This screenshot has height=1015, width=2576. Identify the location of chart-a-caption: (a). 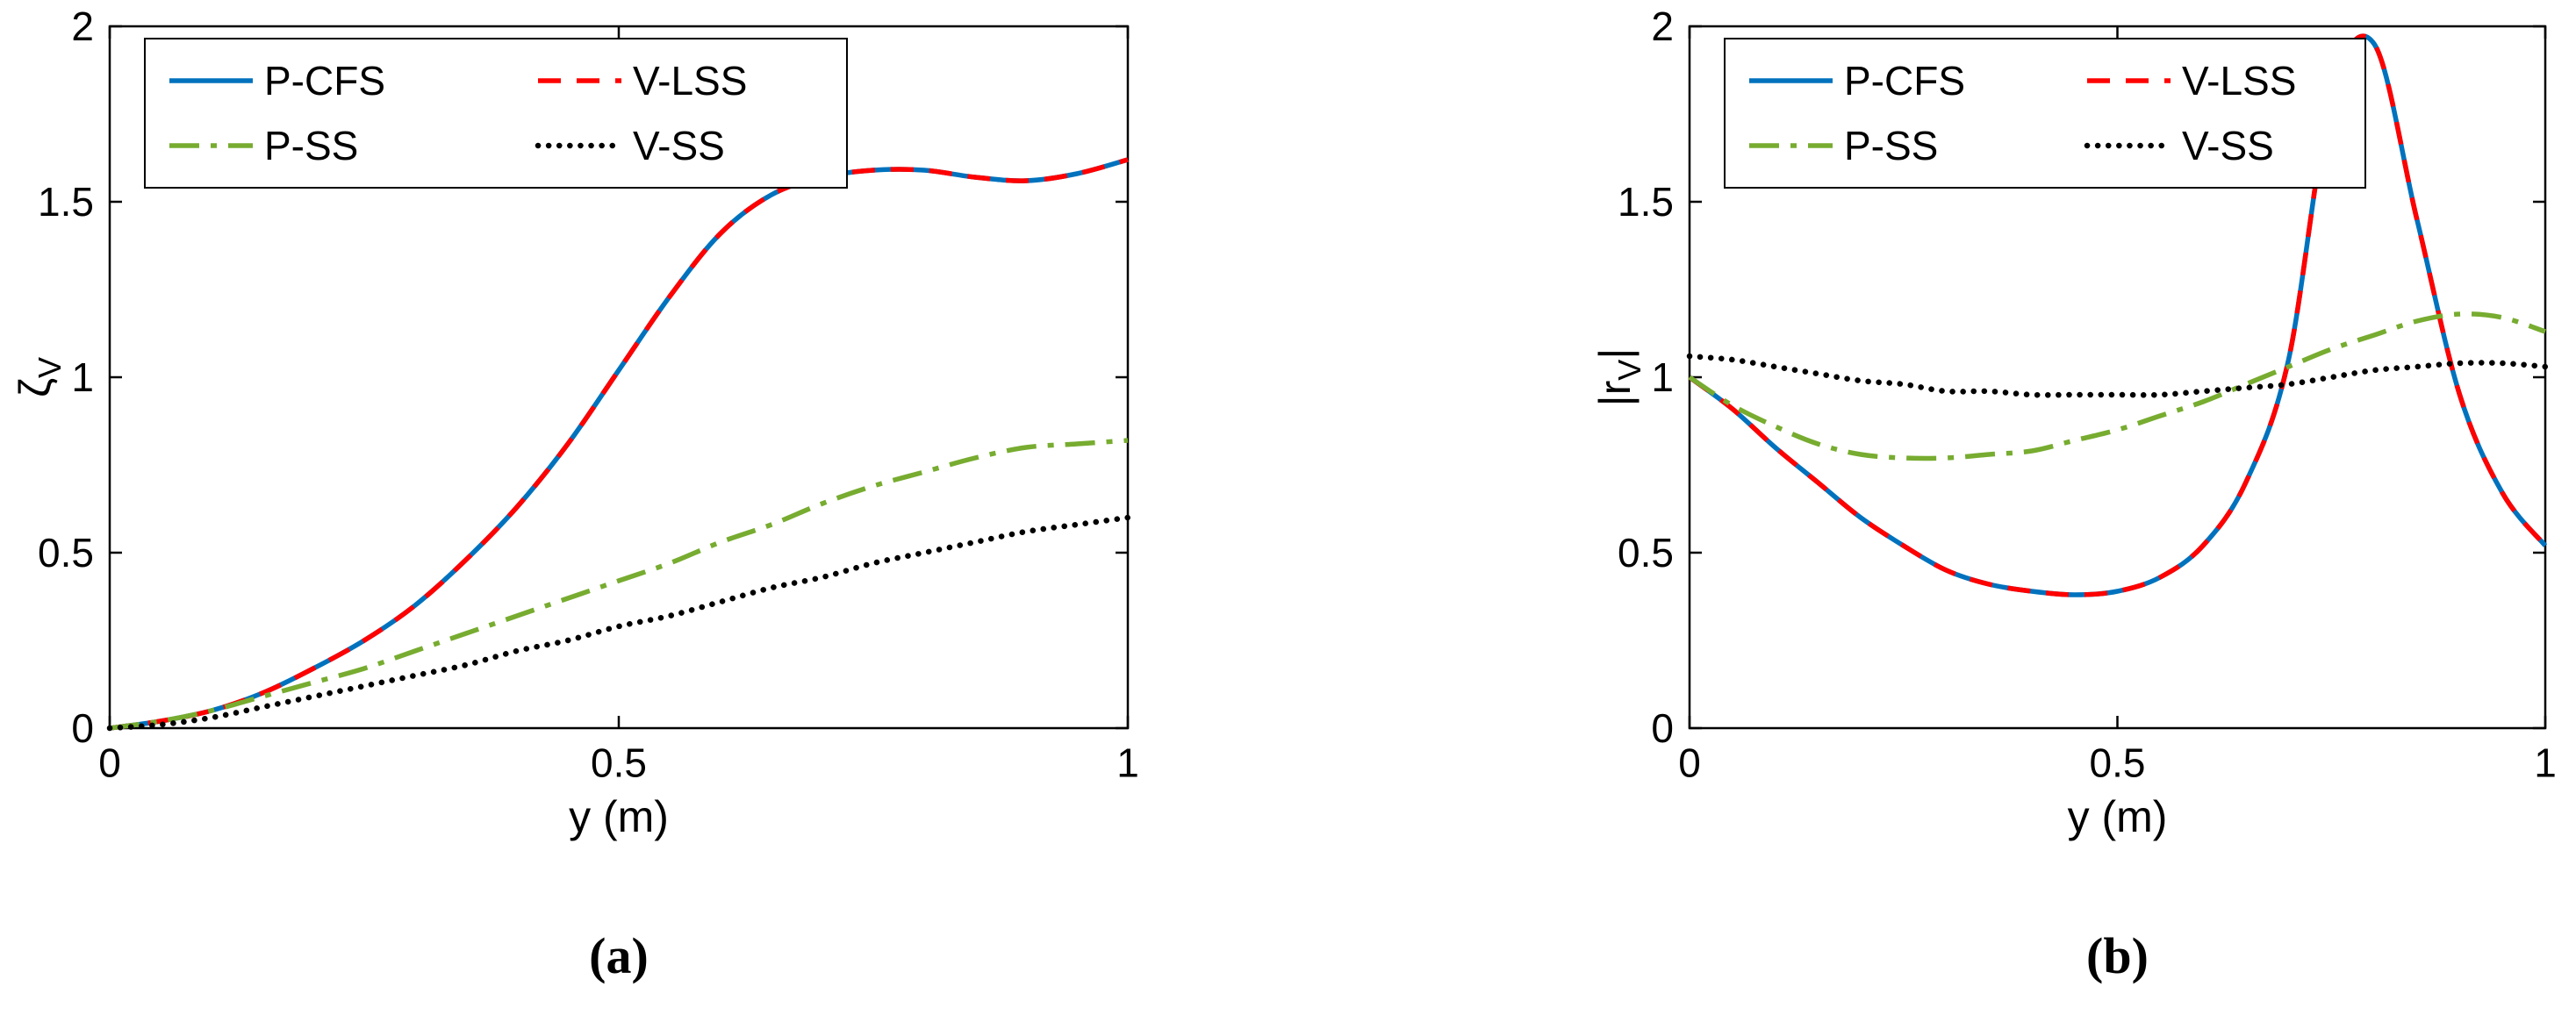
(619, 955).